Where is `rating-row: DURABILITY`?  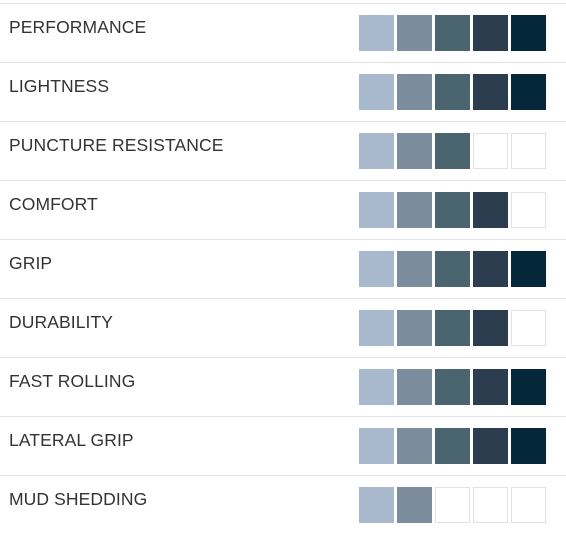
rating-row: DURABILITY is located at coordinates (283, 328).